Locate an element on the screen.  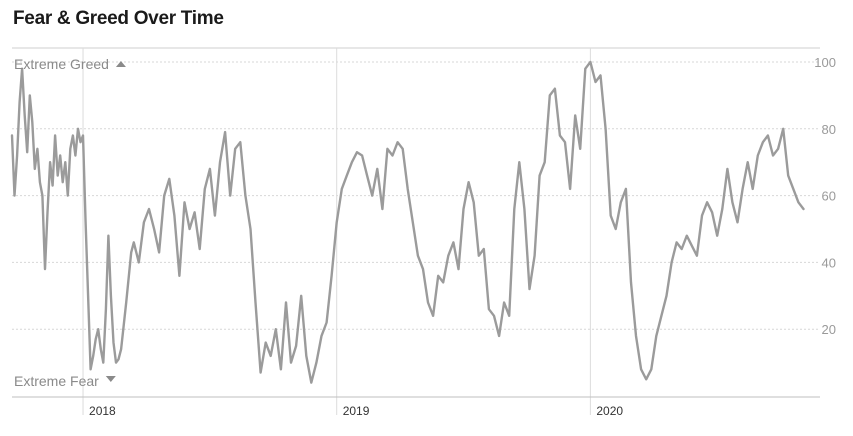
x-tick-label-2019: 2019 is located at coordinates (356, 411).